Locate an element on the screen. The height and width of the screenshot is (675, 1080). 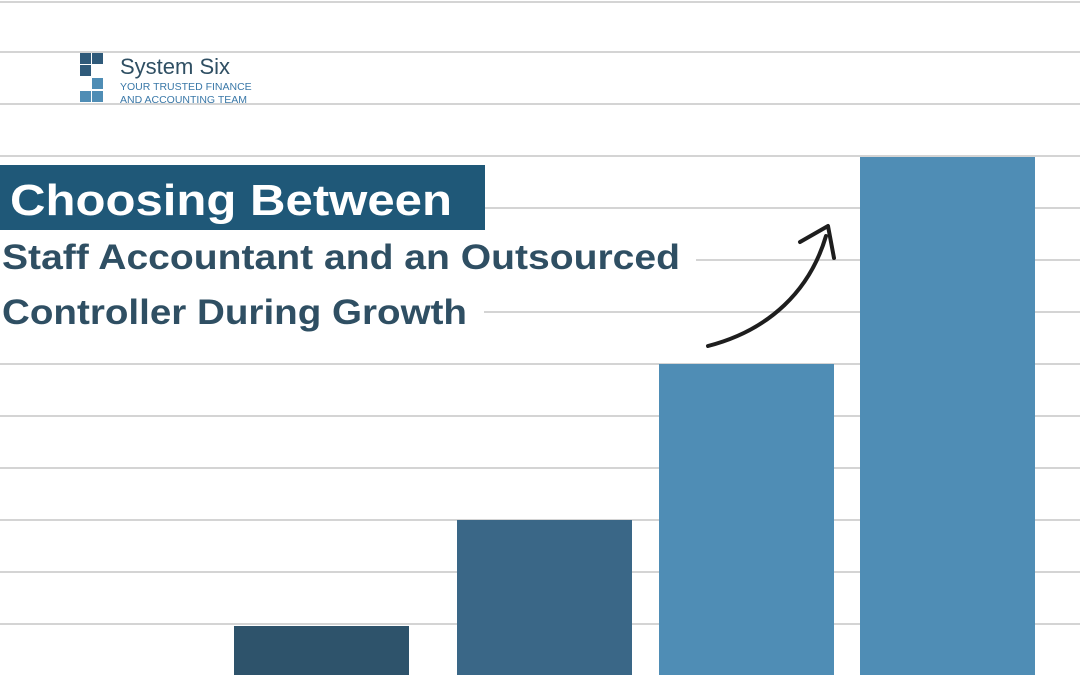
growth-arrow is located at coordinates (771, 286).